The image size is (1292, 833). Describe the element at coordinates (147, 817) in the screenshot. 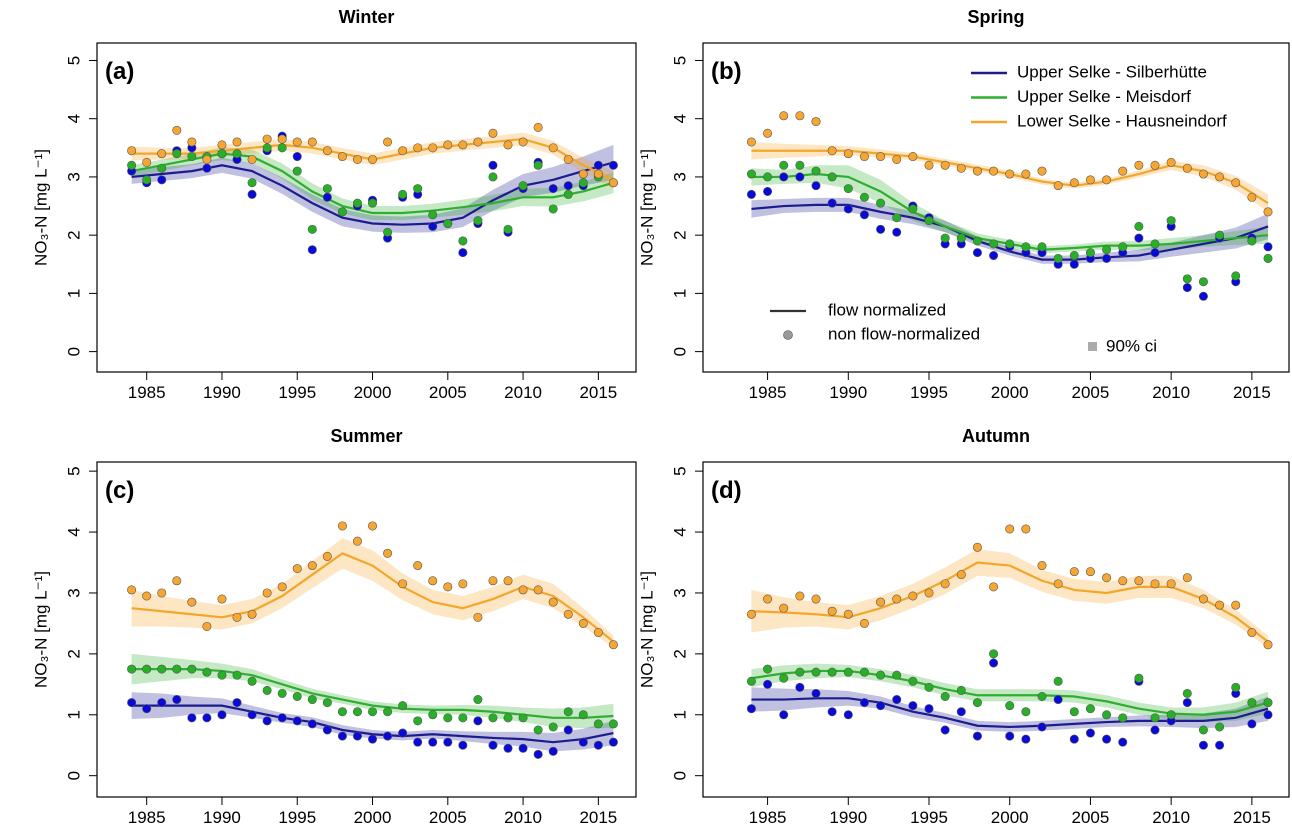

I see `x-tick-label: 1985` at that location.